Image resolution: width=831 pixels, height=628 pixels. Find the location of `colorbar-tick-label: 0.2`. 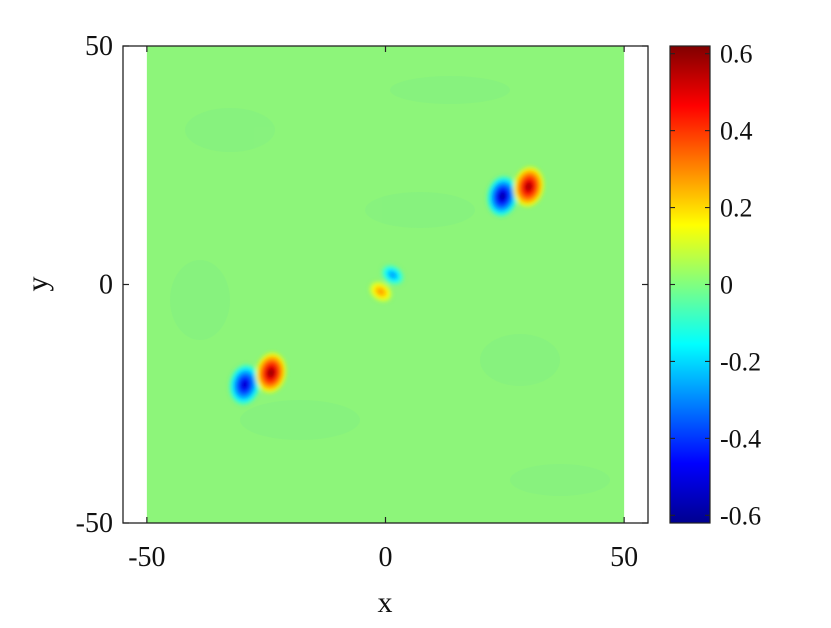

colorbar-tick-label: 0.2 is located at coordinates (736, 208).